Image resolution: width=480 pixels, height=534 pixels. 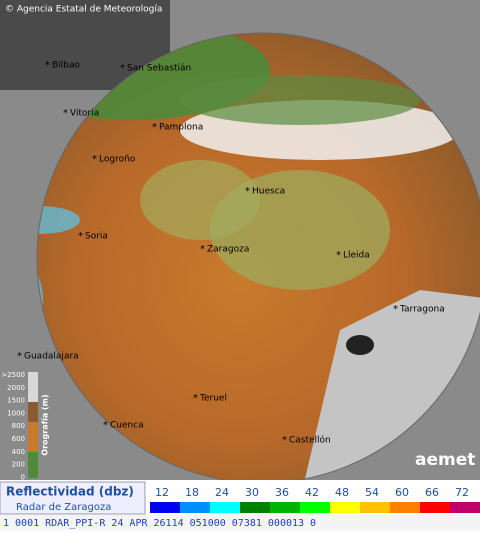 What do you see at coordinates (16, 413) in the screenshot?
I see `orography-label: 1000` at bounding box center [16, 413].